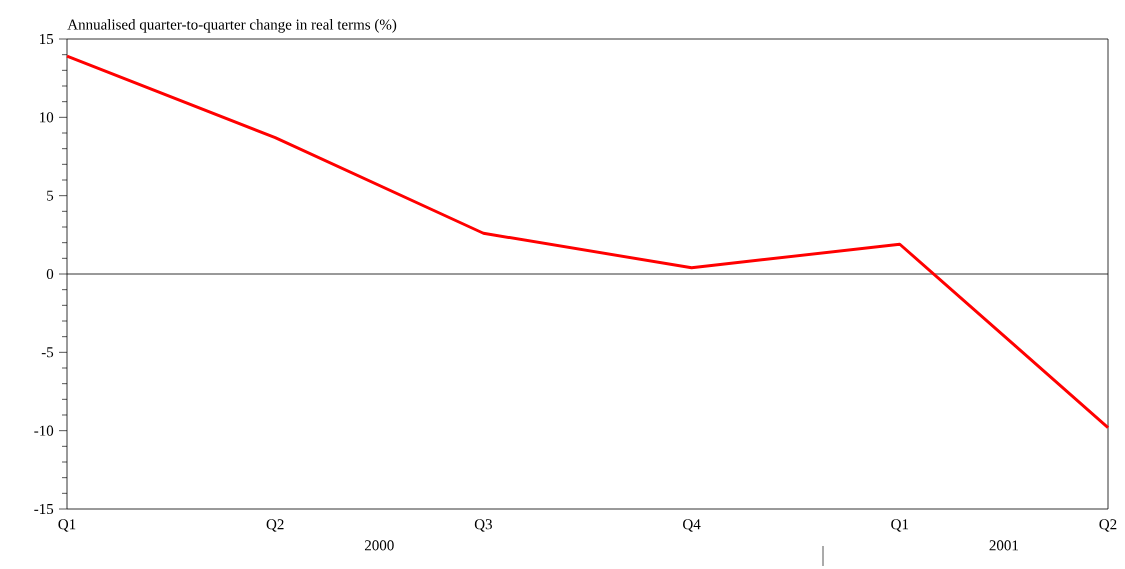  Describe the element at coordinates (47, 39) in the screenshot. I see `y-tick-label: 15` at that location.